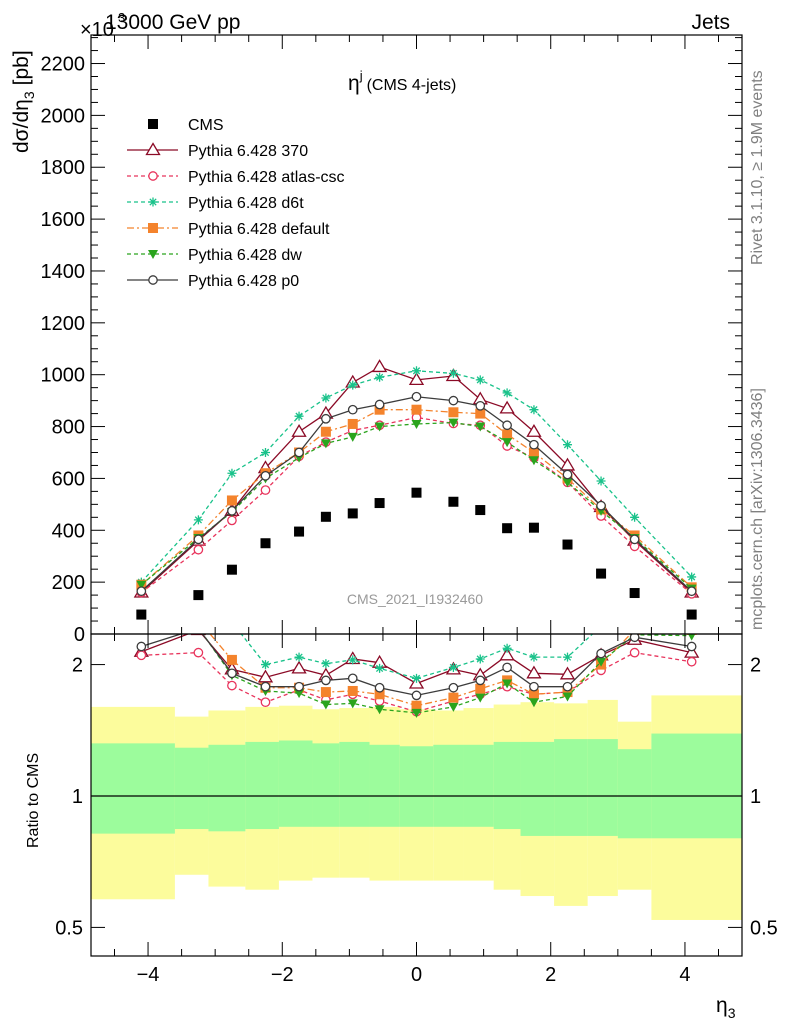 The width and height of the screenshot is (786, 1024). I want to click on ratio-line-pythia-6-428-atlas-csc, so click(416, 682).